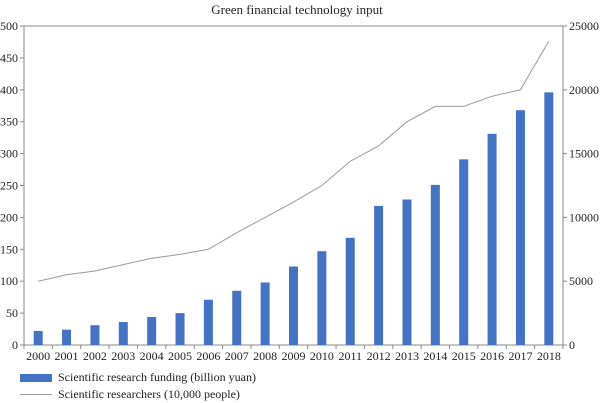  Describe the element at coordinates (152, 356) in the screenshot. I see `x-tick-label-2004: 2004` at that location.